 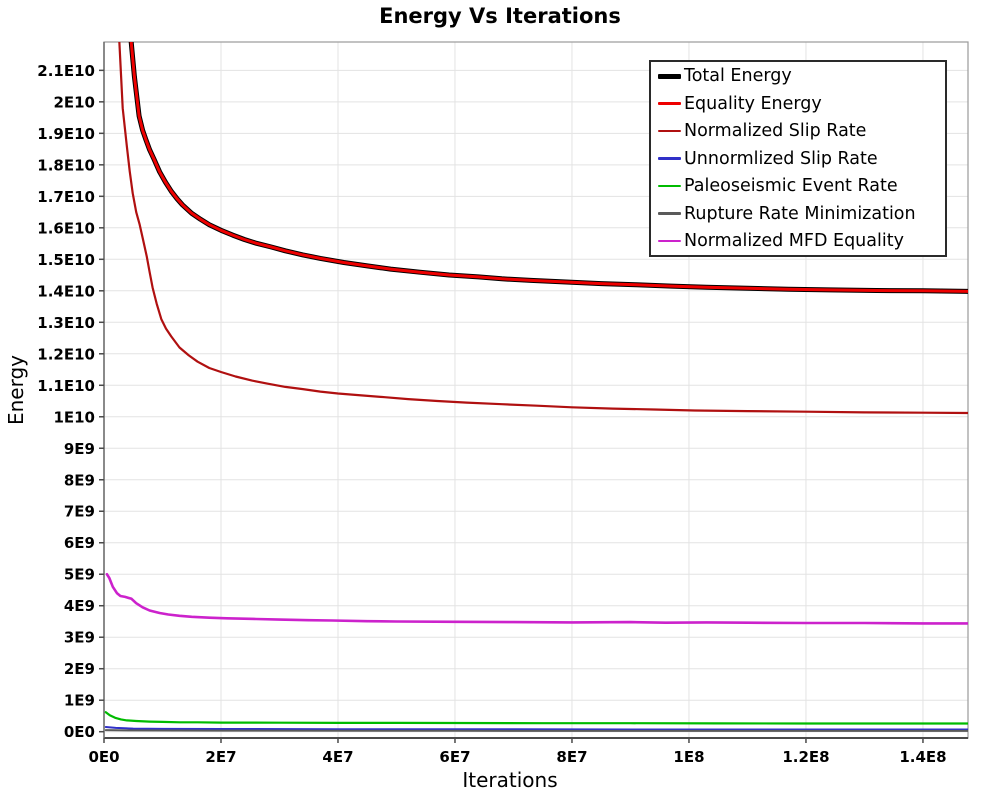 I want to click on y-tick-label: 0E0, so click(x=79, y=732).